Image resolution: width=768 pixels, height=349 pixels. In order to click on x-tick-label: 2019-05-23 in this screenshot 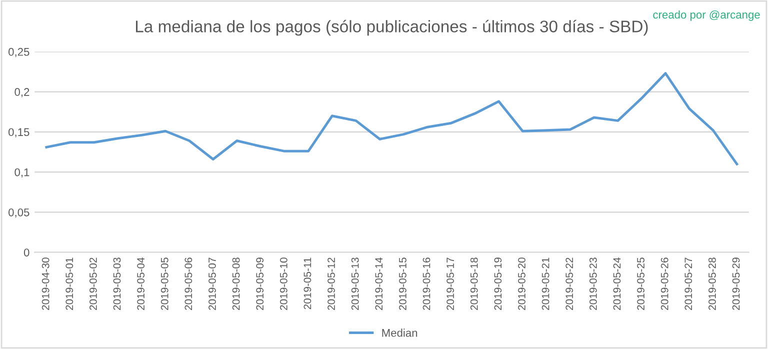, I will do `click(593, 284)`.